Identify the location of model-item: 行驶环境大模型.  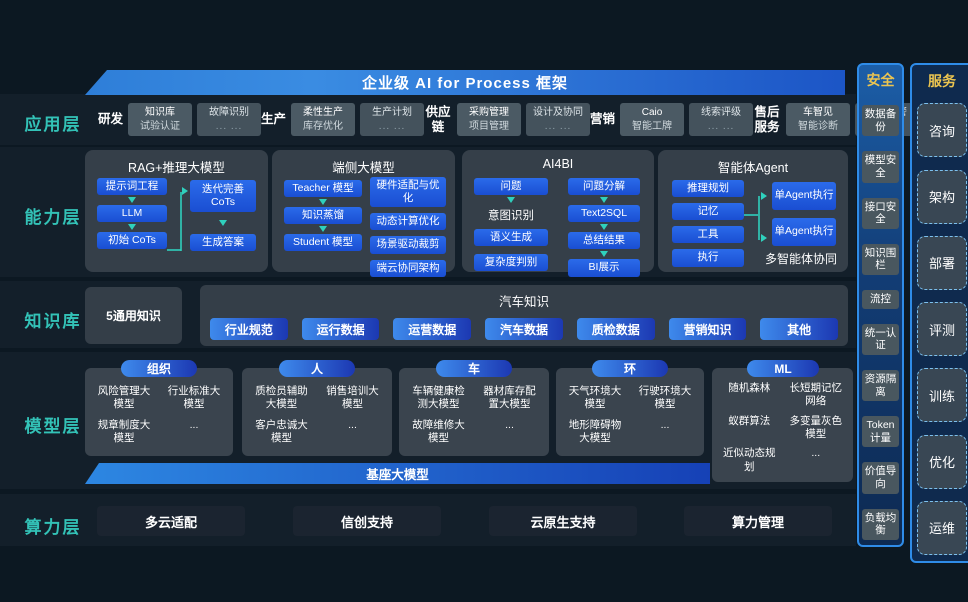
(665, 397).